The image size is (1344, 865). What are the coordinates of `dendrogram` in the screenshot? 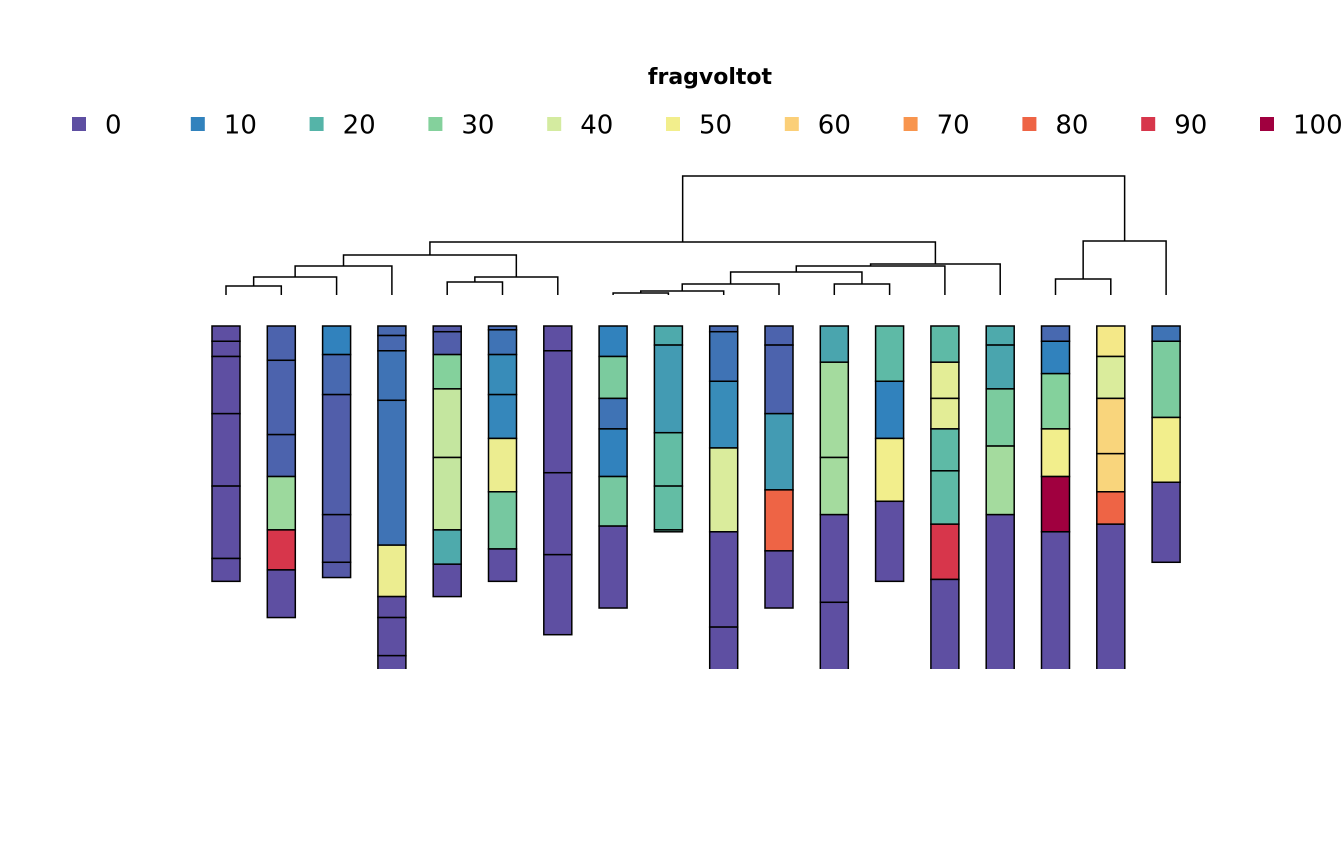 It's located at (696, 235).